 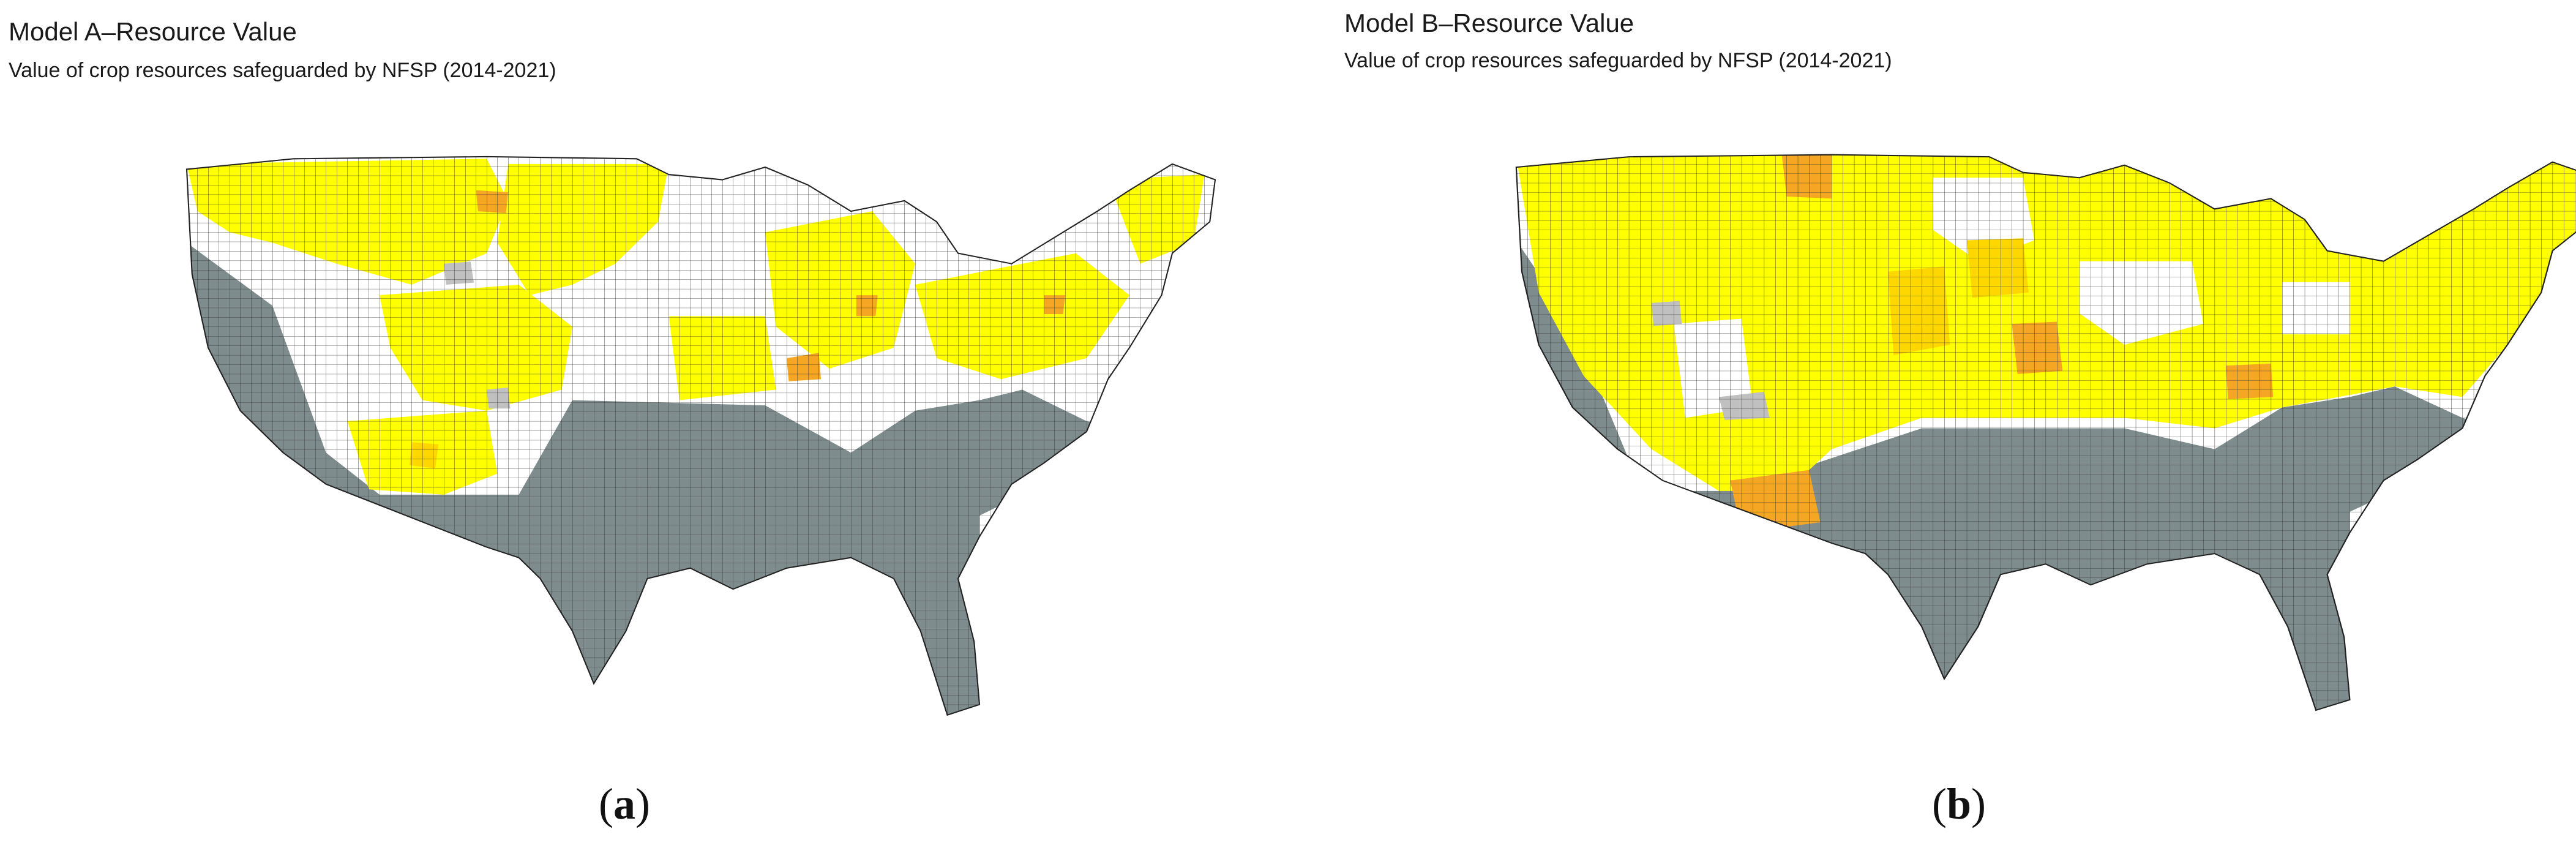 What do you see at coordinates (1959, 803) in the screenshot?
I see `panel-label: (b)` at bounding box center [1959, 803].